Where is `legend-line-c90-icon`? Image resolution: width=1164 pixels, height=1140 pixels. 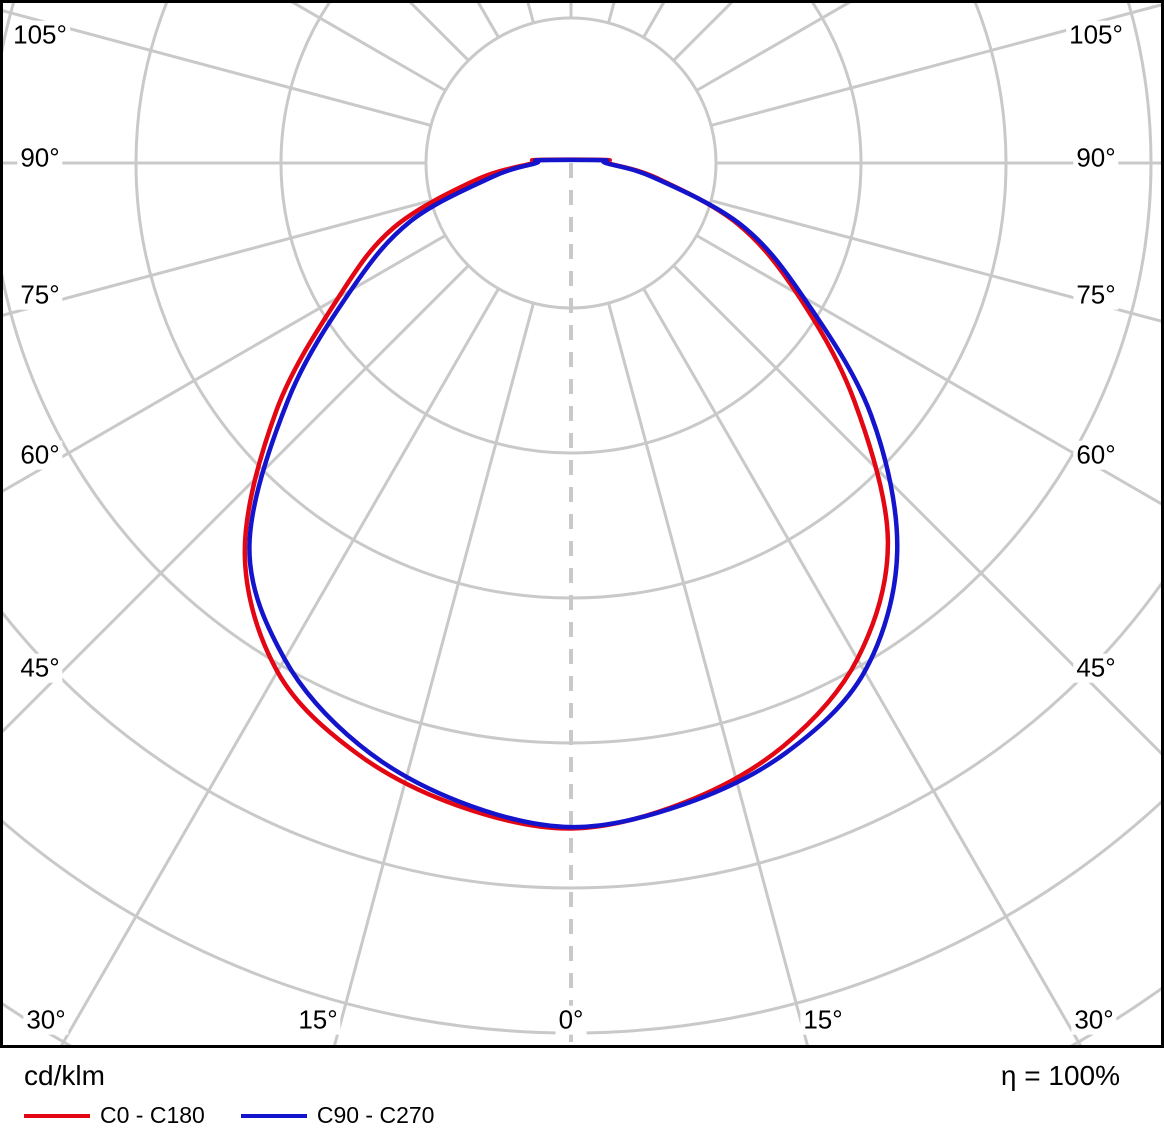 legend-line-c90-icon is located at coordinates (273, 1115).